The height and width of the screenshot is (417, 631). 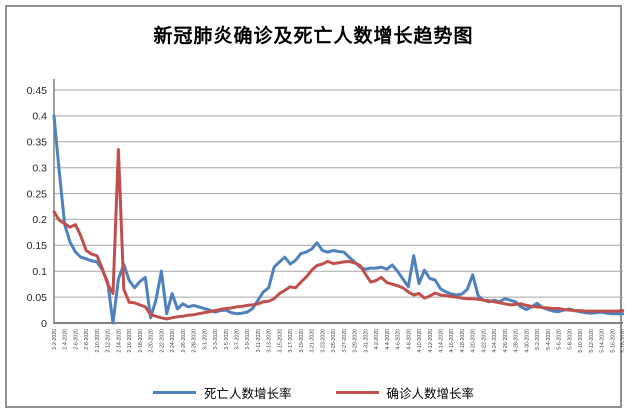 What do you see at coordinates (442, 341) in the screenshot?
I see `x-tick-label: 4-14-2020` at bounding box center [442, 341].